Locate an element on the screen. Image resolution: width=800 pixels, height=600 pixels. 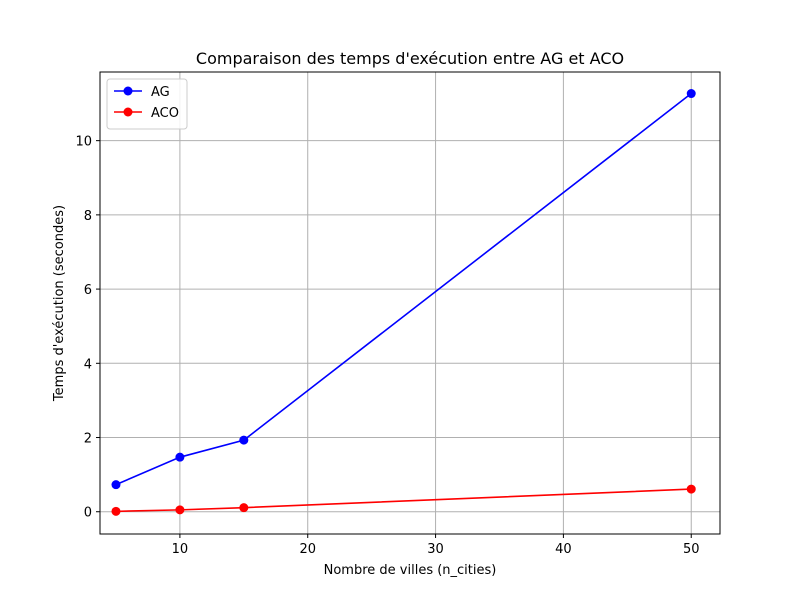
x-tick-label: 20 is located at coordinates (307, 549).